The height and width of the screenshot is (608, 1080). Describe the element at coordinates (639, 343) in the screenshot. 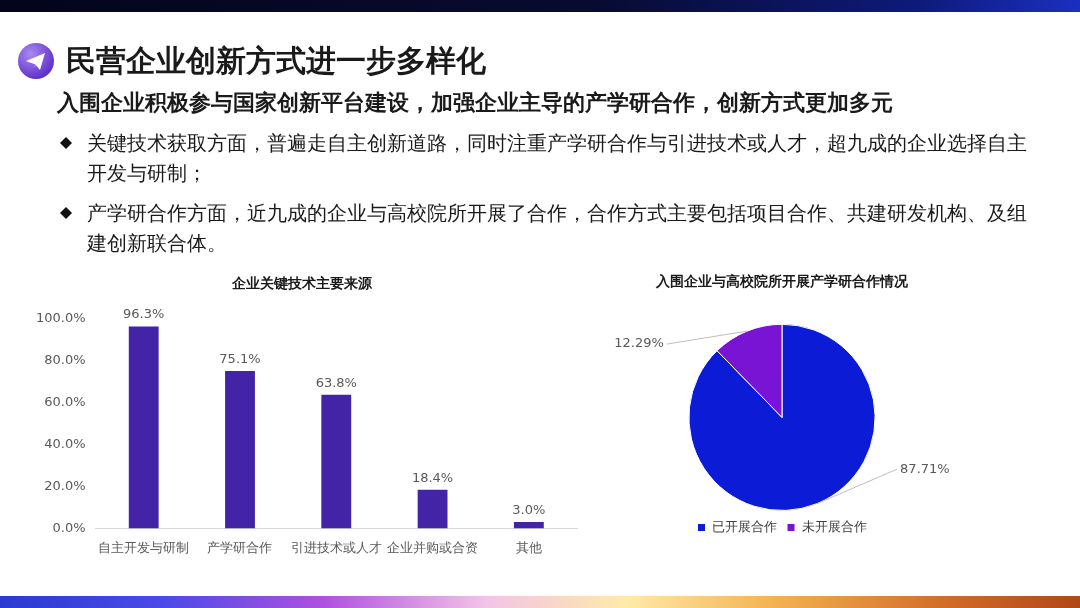

I see `data-label: 12.29%` at that location.